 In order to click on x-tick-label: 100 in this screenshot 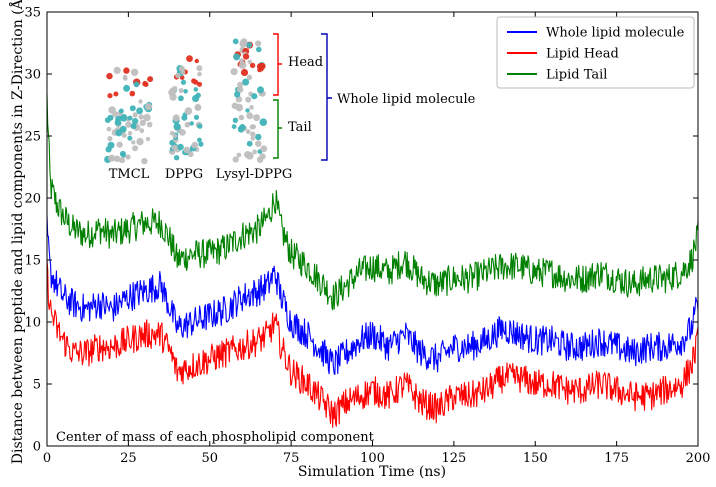, I will do `click(372, 458)`.